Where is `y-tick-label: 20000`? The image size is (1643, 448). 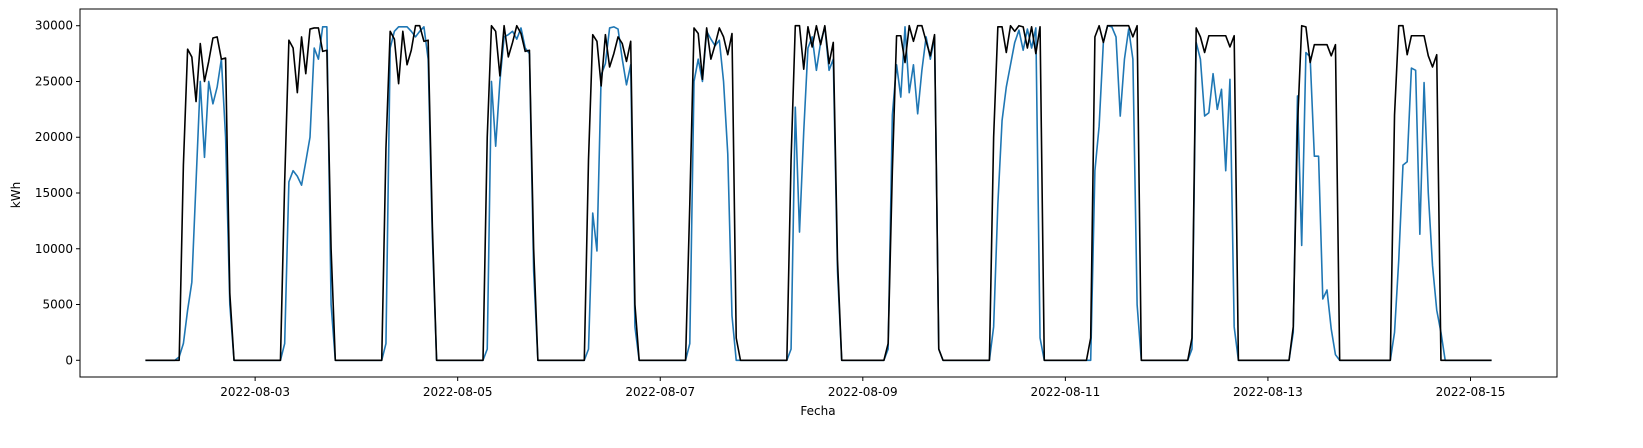 y-tick-label: 20000 is located at coordinates (54, 137).